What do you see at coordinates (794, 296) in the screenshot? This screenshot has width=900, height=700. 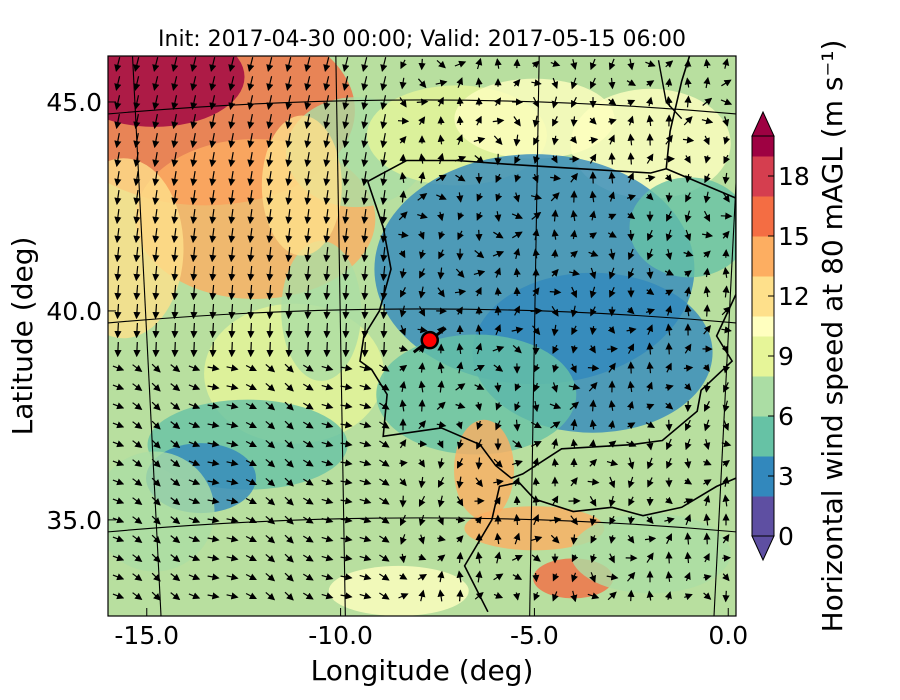 I see `colorbar-tick-label: 12` at bounding box center [794, 296].